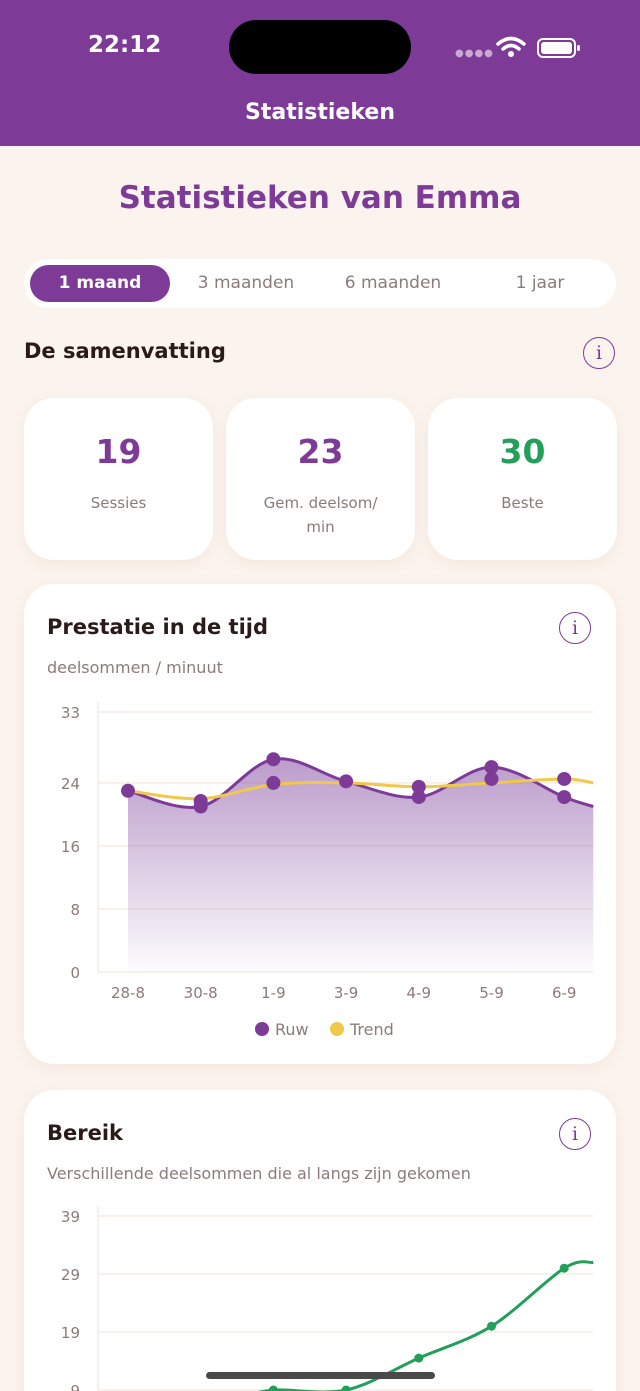 The width and height of the screenshot is (640, 1391). What do you see at coordinates (125, 351) in the screenshot?
I see `summary-title: De samenvatting` at bounding box center [125, 351].